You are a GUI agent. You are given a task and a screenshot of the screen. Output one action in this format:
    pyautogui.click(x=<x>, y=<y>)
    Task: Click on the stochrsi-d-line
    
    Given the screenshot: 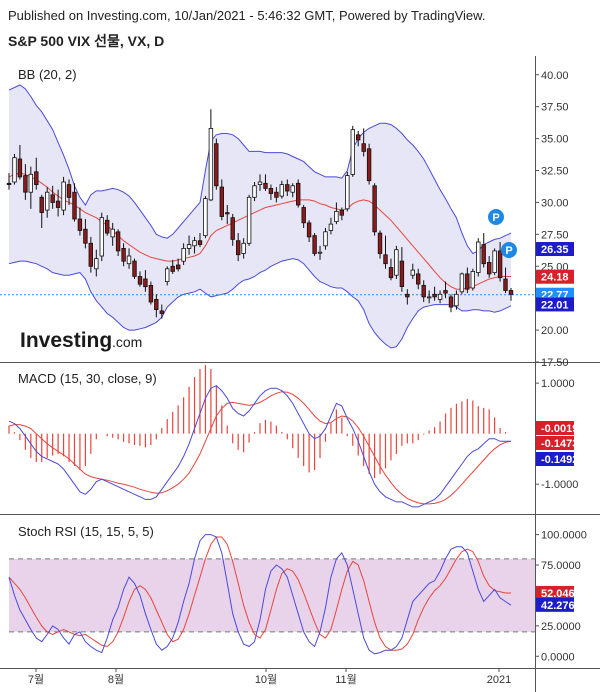 What is the action you would take?
    pyautogui.click(x=259, y=593)
    